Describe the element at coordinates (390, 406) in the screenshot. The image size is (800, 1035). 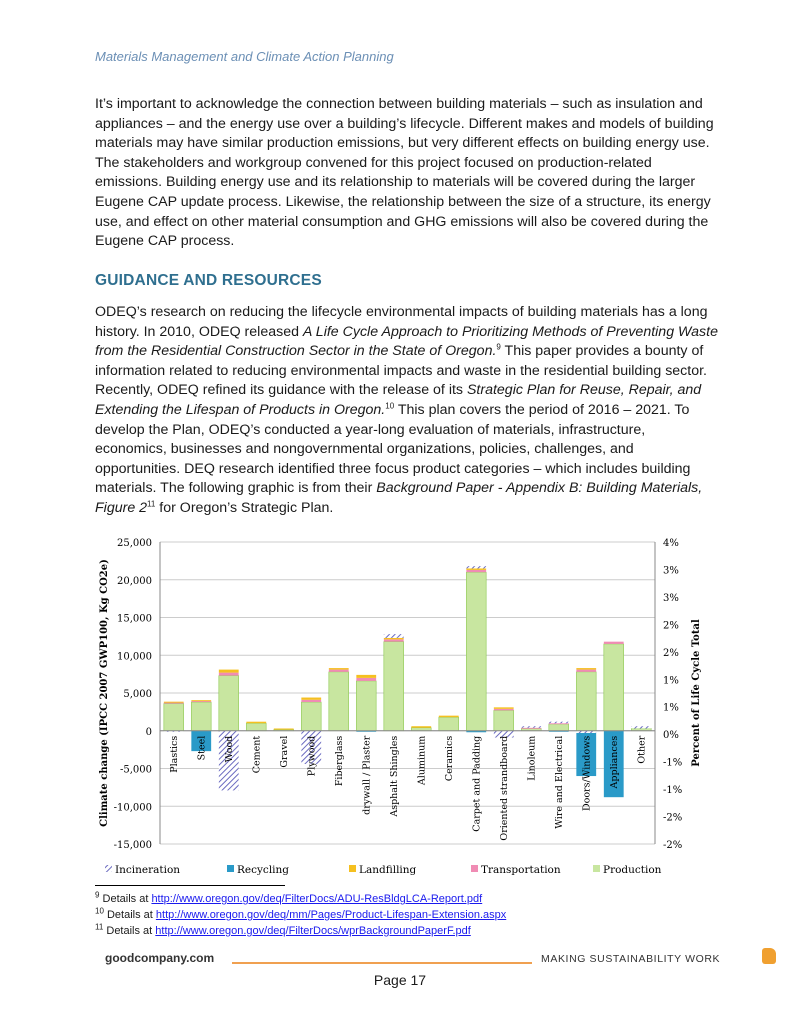
I see `footnote-ref: 10` at that location.